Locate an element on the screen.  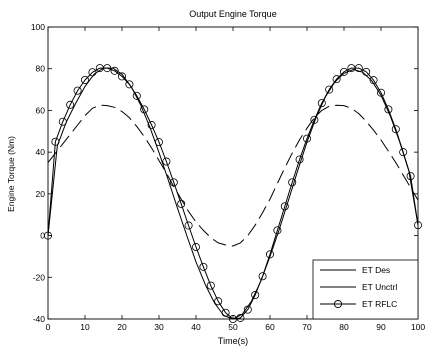
x-tick-label: 70 is located at coordinates (307, 327).